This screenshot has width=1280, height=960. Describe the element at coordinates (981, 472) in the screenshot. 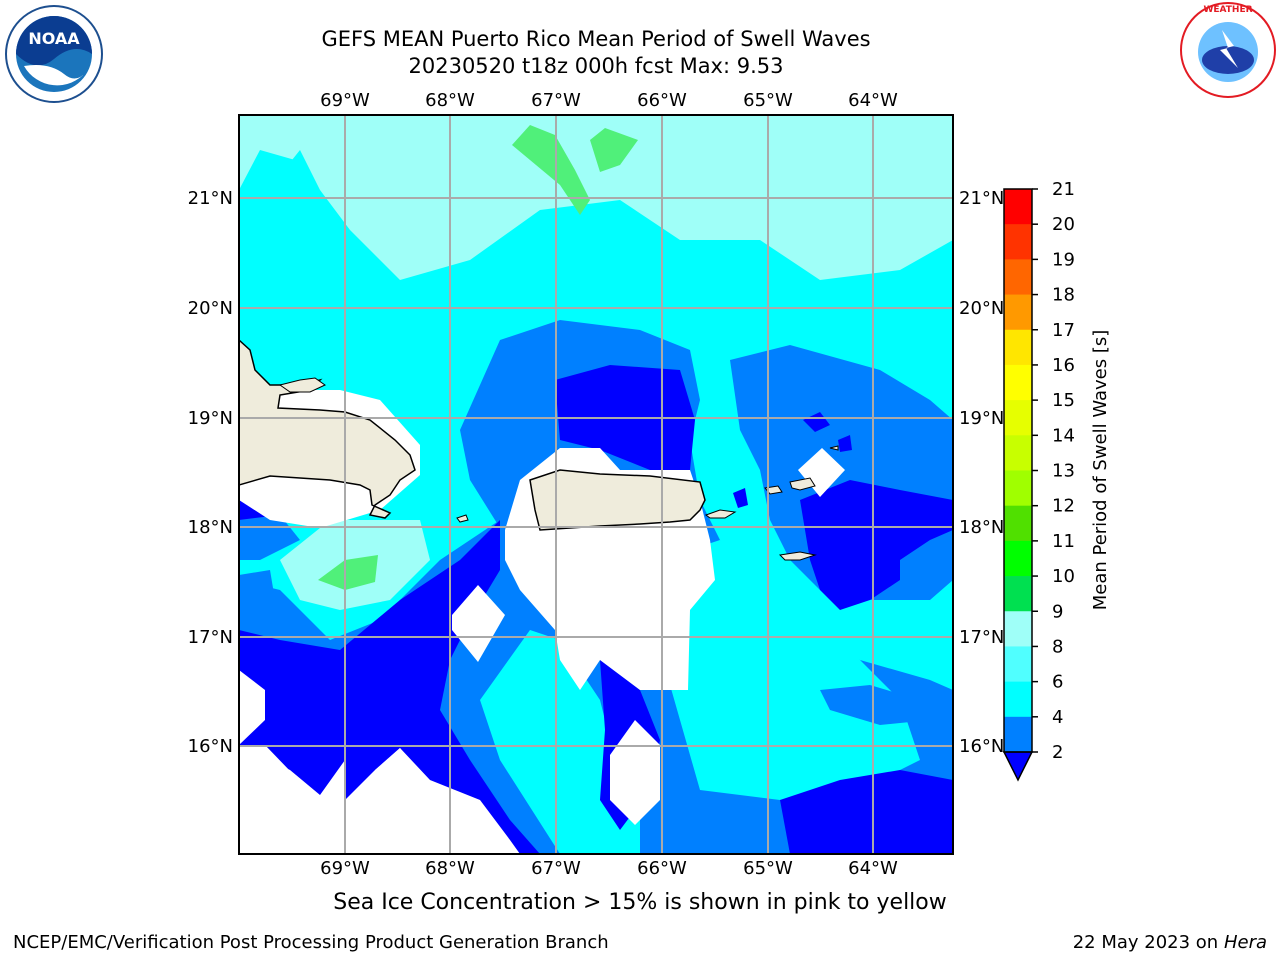

I see `lat-labels-right: 21°N 20°N 19°N 18°N 17°N 16°N` at that location.